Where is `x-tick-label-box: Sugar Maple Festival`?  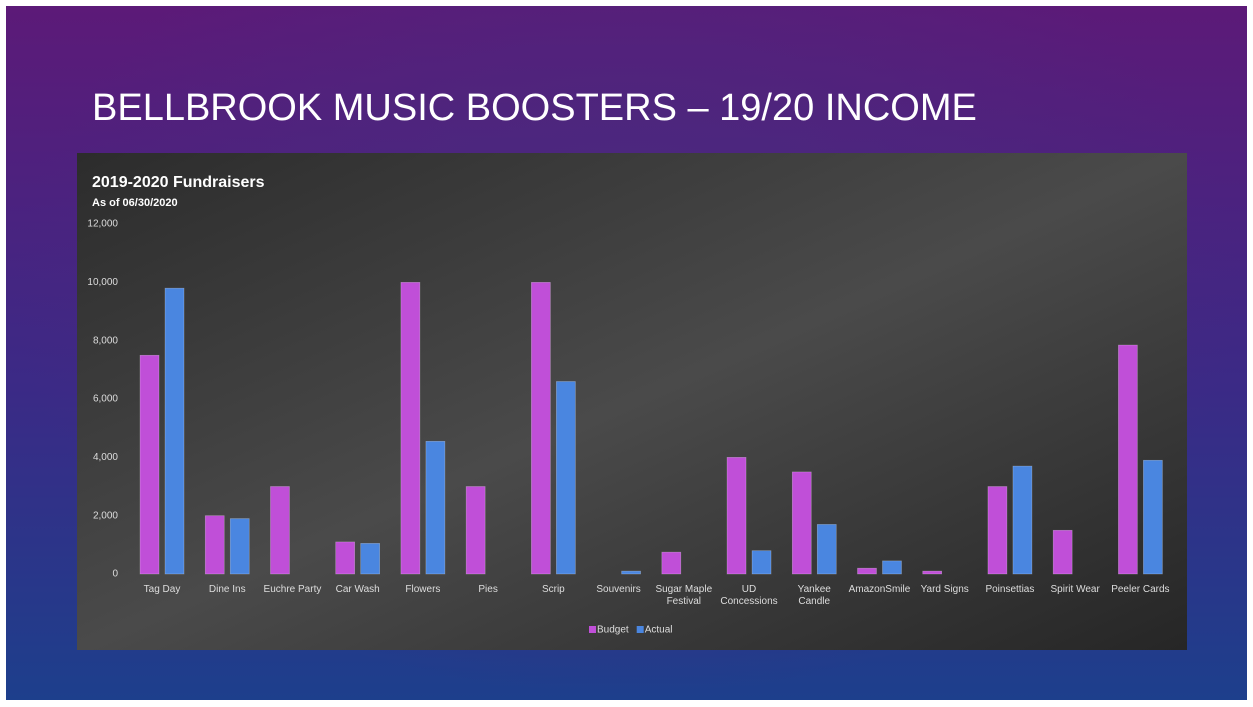
x-tick-label-box: Sugar Maple Festival is located at coordinates (684, 595).